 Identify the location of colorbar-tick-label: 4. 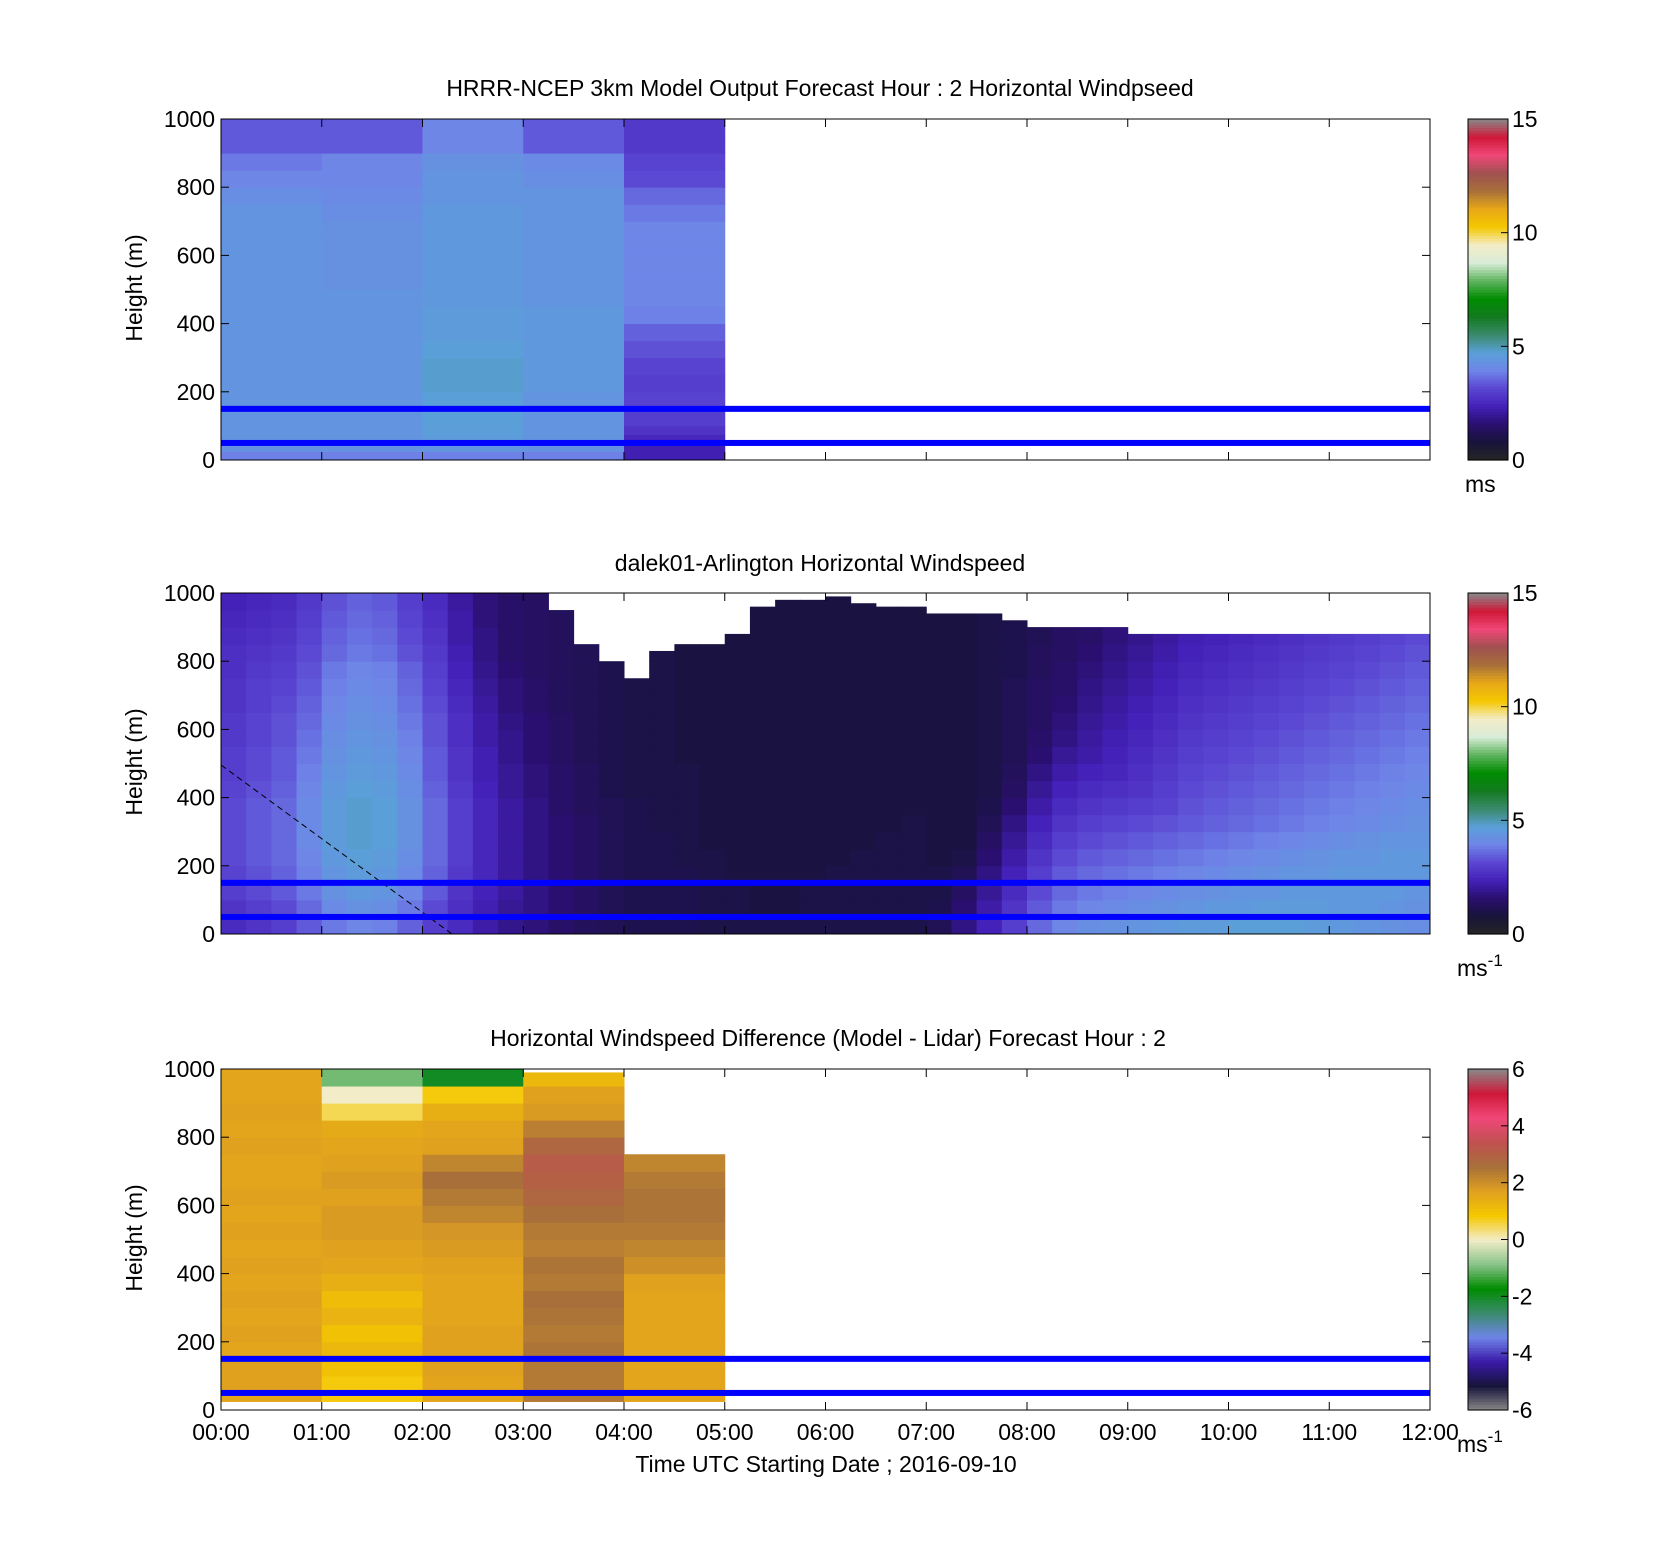
(1518, 1126).